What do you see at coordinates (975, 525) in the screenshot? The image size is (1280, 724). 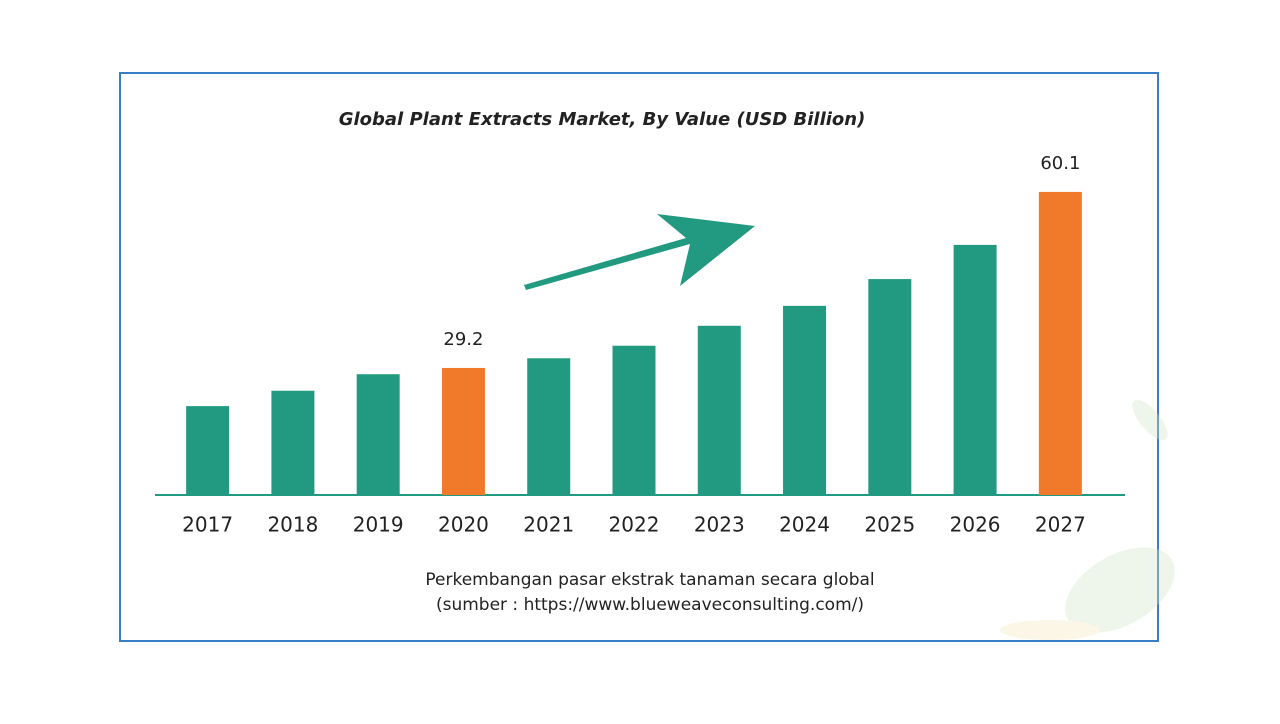 I see `x-tick-label: 2026` at bounding box center [975, 525].